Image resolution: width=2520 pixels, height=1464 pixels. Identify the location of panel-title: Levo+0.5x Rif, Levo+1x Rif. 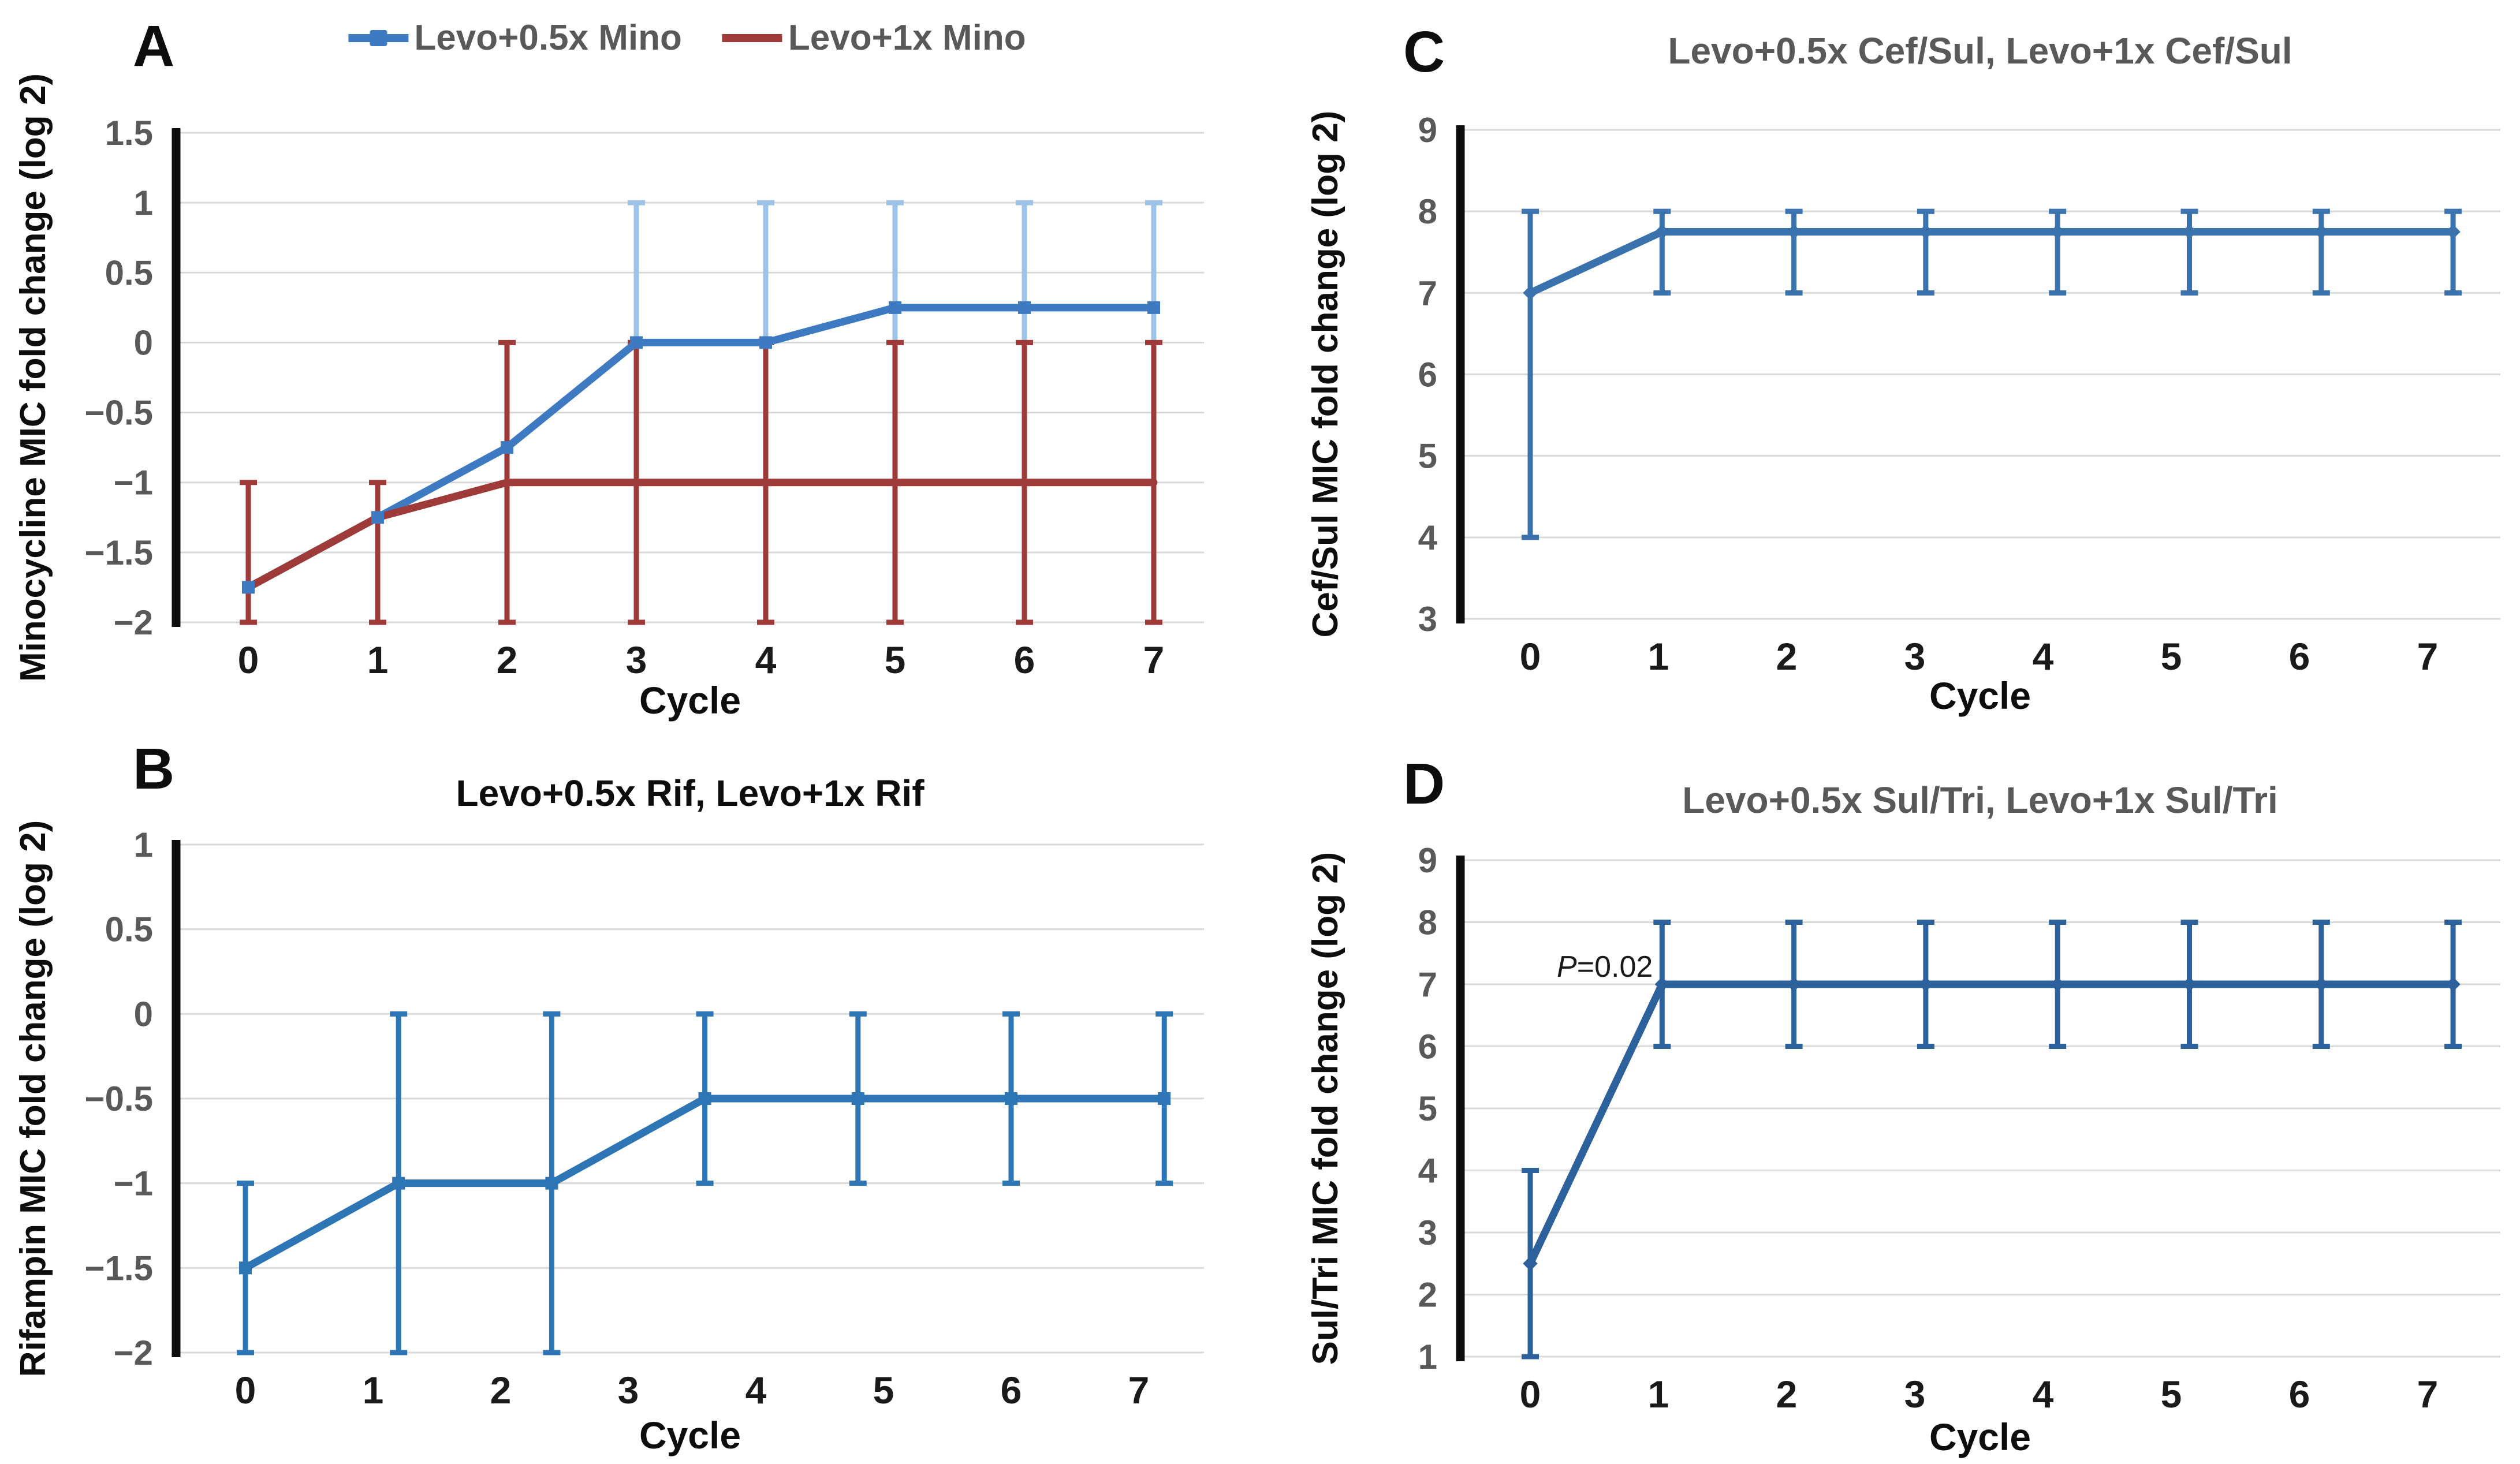
(691, 793).